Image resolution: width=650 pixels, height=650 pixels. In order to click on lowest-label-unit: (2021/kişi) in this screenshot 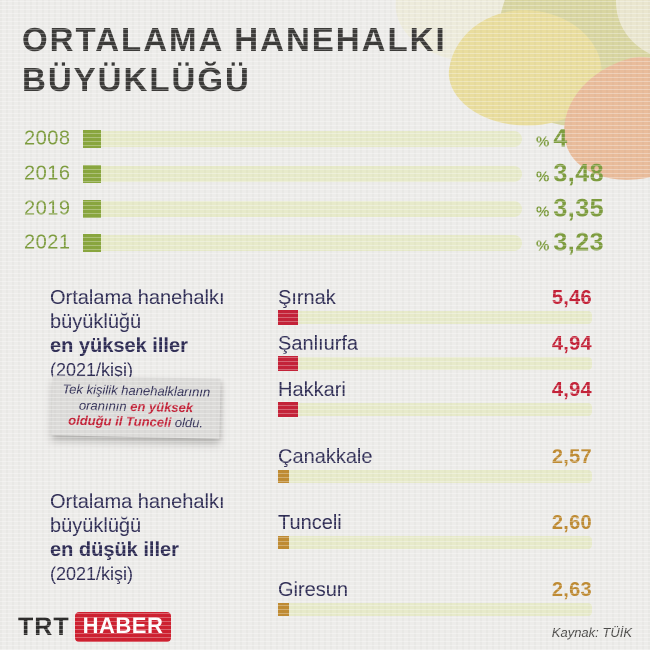, I will do `click(92, 574)`.